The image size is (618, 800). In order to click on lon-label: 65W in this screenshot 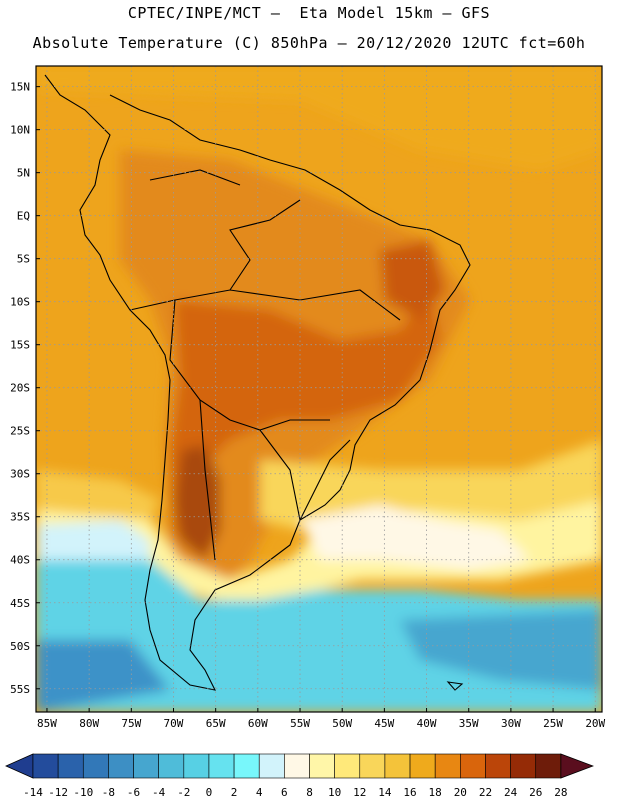, I will do `click(216, 723)`.